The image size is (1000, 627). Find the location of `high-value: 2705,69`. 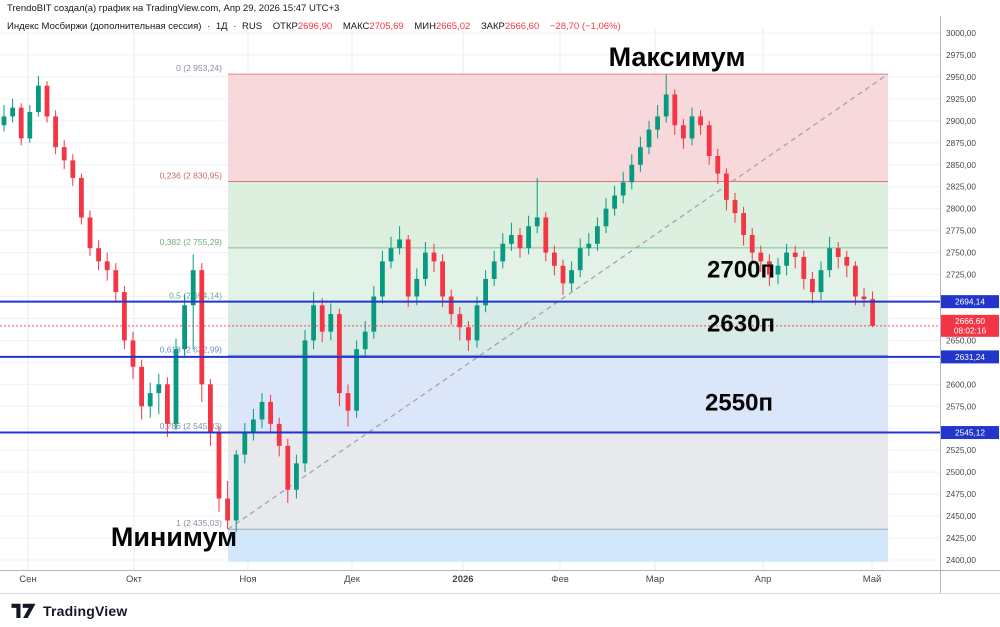

high-value: 2705,69 is located at coordinates (386, 26).